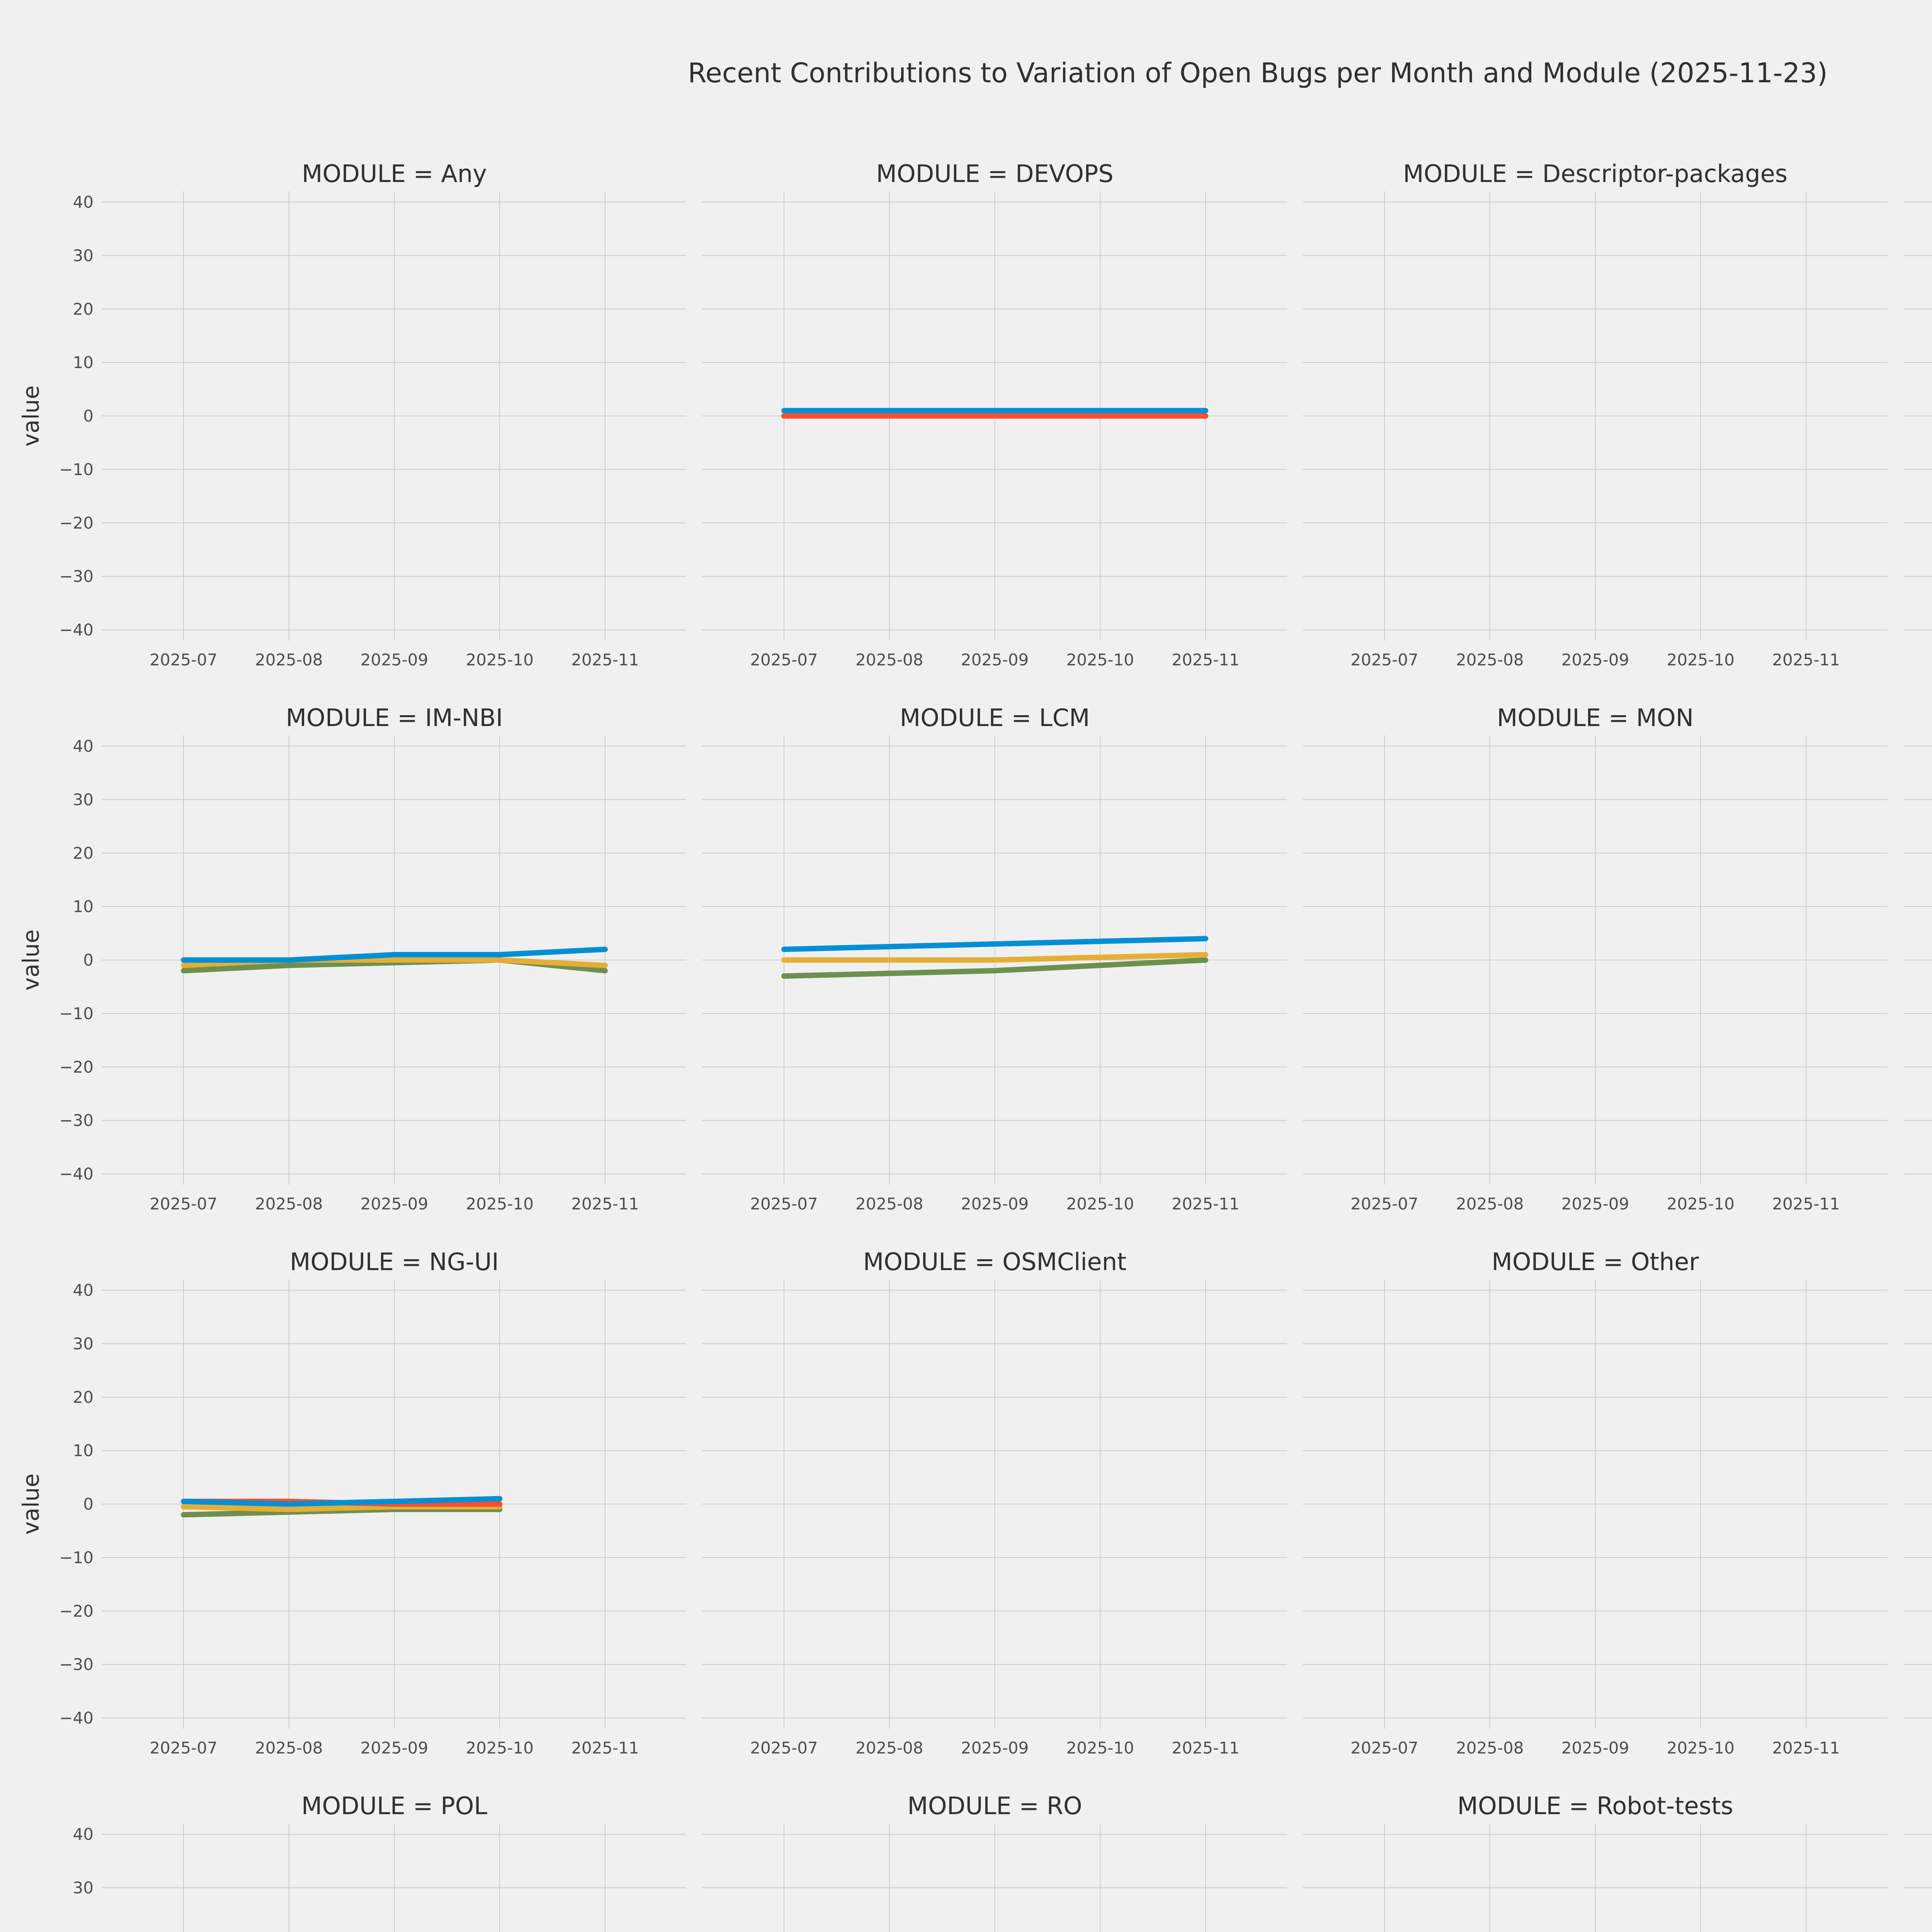 The height and width of the screenshot is (1932, 1932). Describe the element at coordinates (1596, 1262) in the screenshot. I see `facet-title: MODULE = Other` at that location.